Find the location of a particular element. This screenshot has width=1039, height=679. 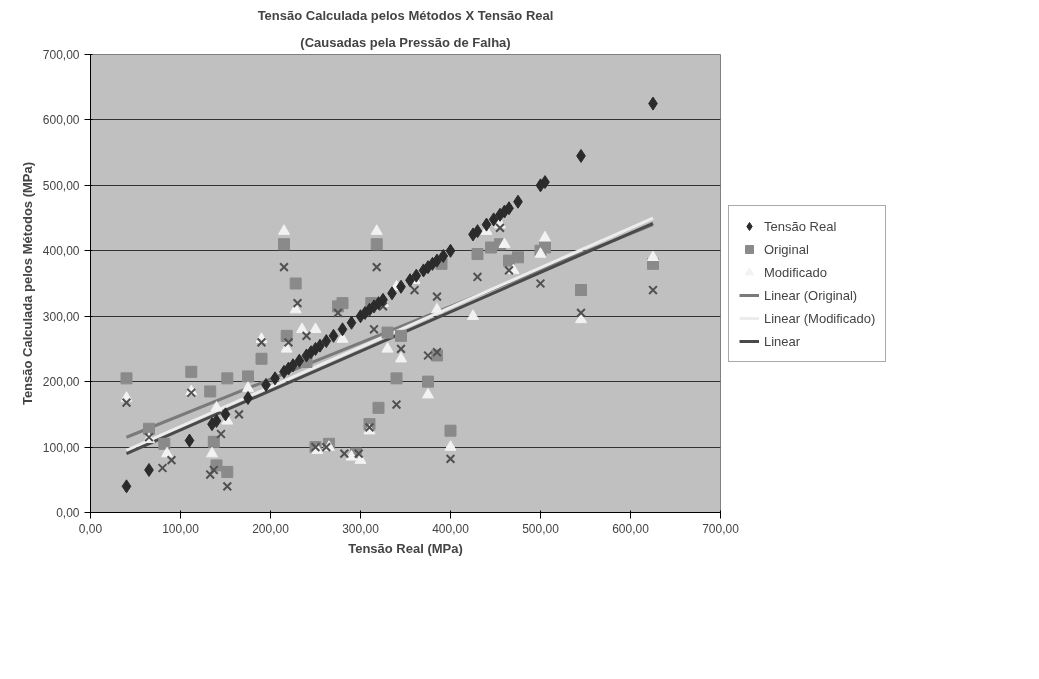

y-tick-label: 200,00 is located at coordinates (61, 382).